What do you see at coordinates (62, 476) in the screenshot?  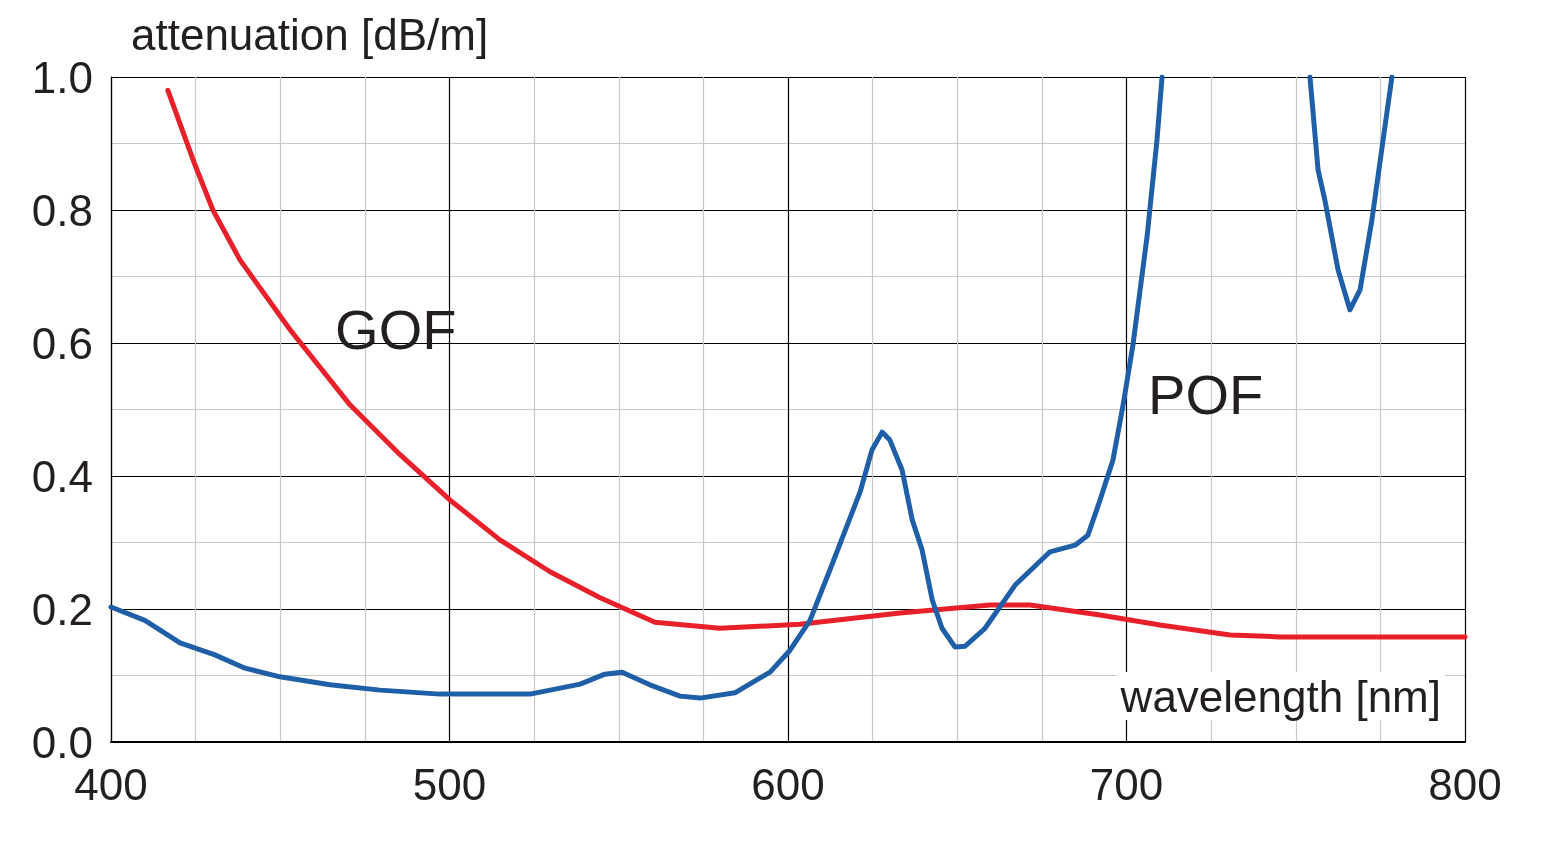 I see `y-tick-label: 0.4` at bounding box center [62, 476].